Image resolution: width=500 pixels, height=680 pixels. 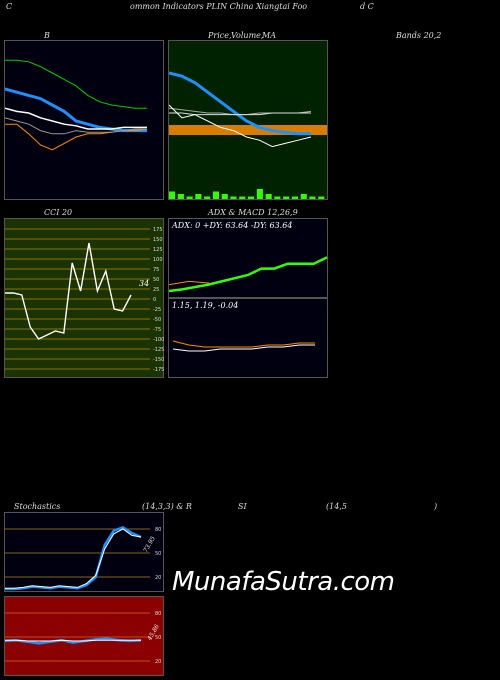 I want to click on cci-tick-label: -175, so click(x=158, y=370).